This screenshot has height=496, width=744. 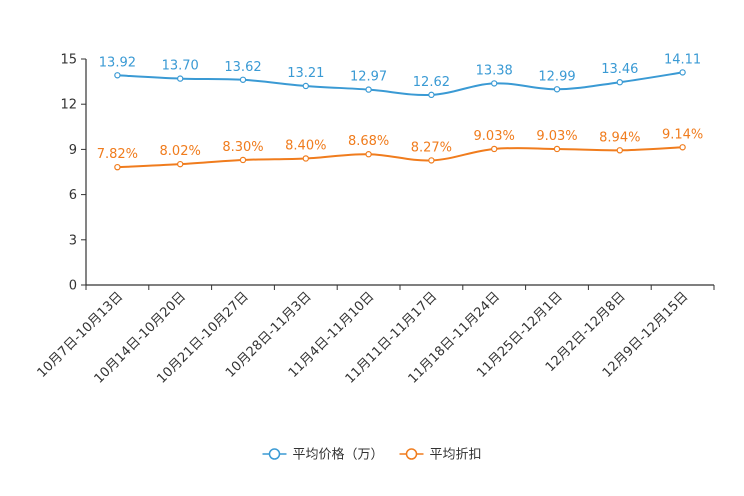 What do you see at coordinates (242, 67) in the screenshot?
I see `data-label: 13.62` at bounding box center [242, 67].